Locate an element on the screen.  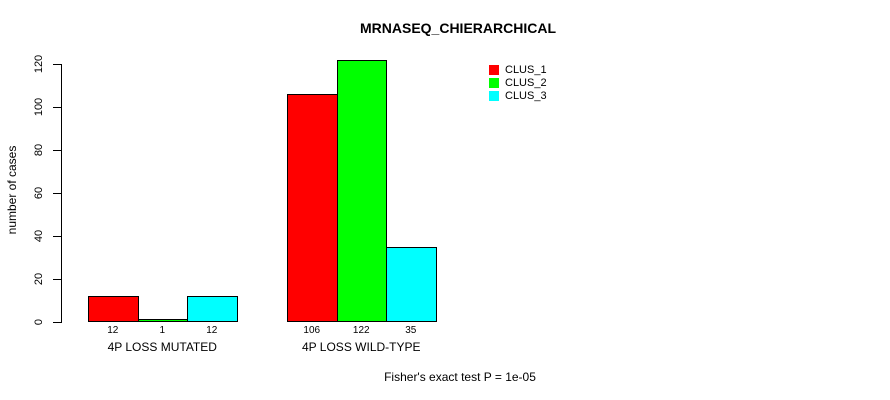
x-category-label: 4P LOSS MUTATED is located at coordinates (162, 347).